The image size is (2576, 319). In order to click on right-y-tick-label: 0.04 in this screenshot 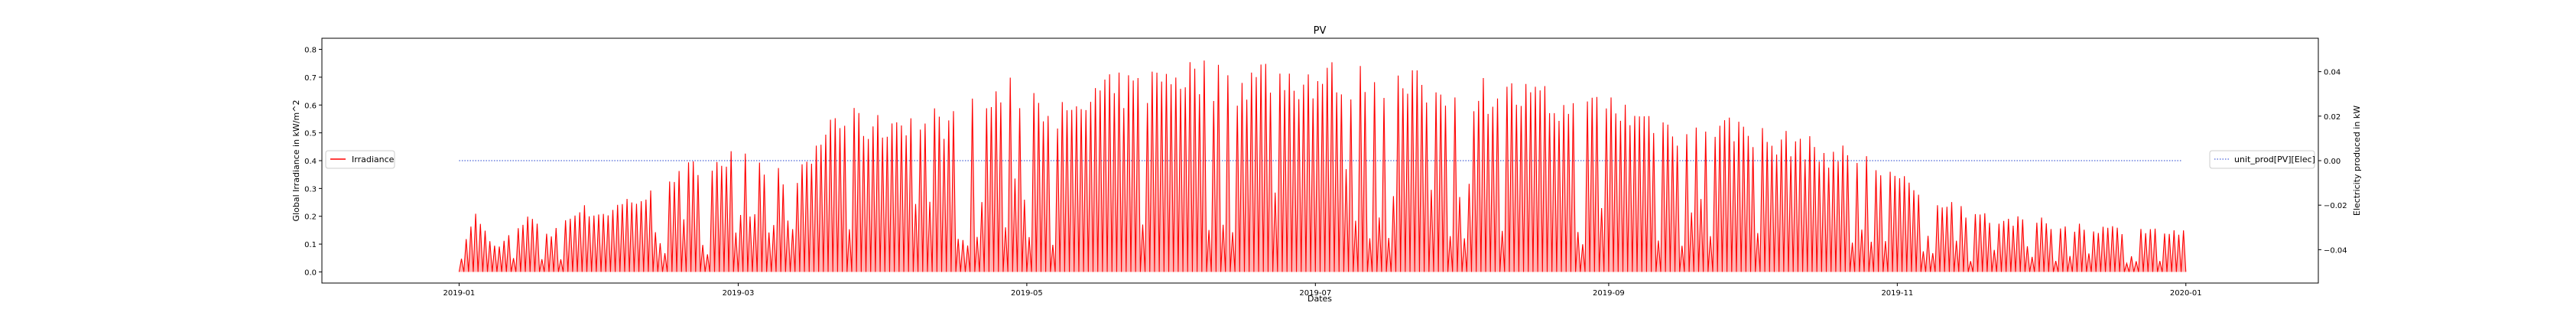, I will do `click(2332, 73)`.